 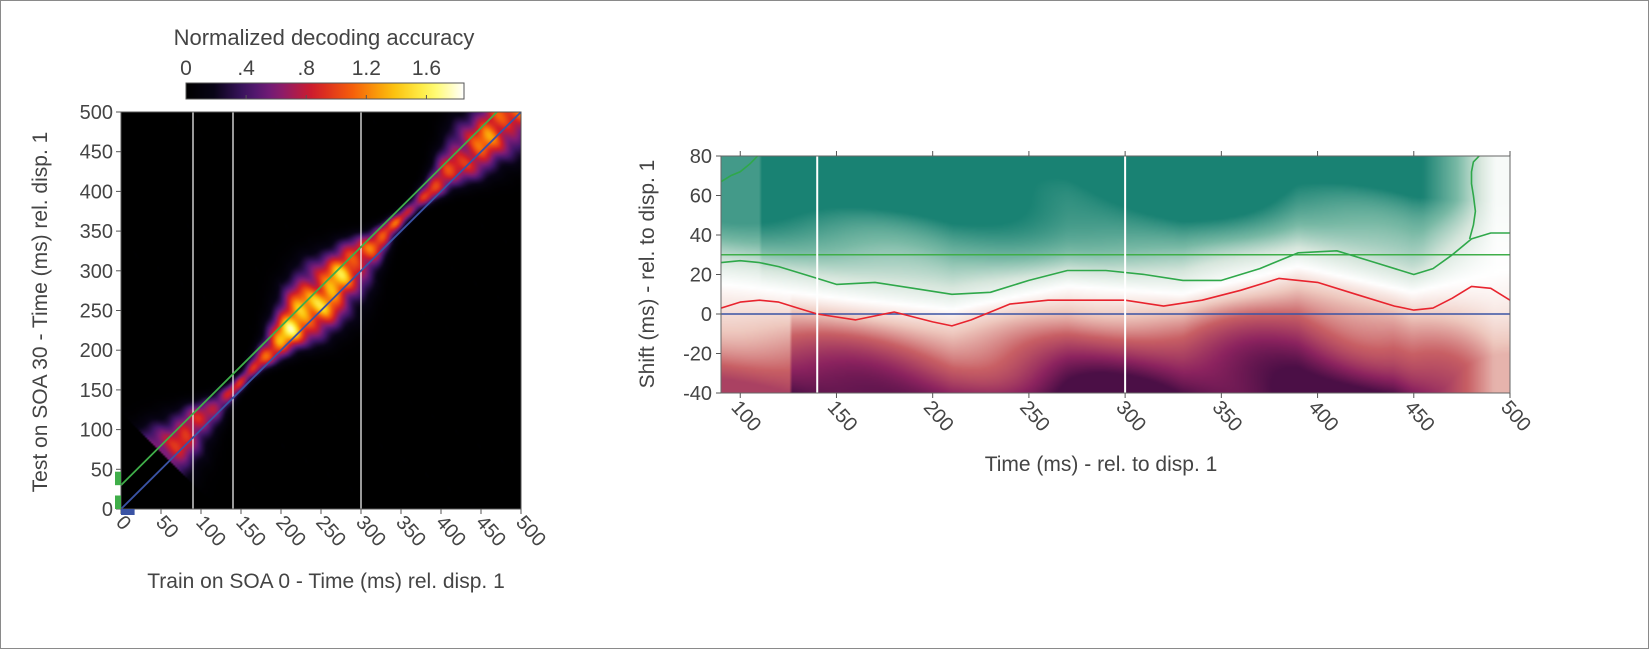 What do you see at coordinates (326, 581) in the screenshot?
I see `left-x-axis-label: Train on SOA 0 - Time (ms) rel. disp. 1` at bounding box center [326, 581].